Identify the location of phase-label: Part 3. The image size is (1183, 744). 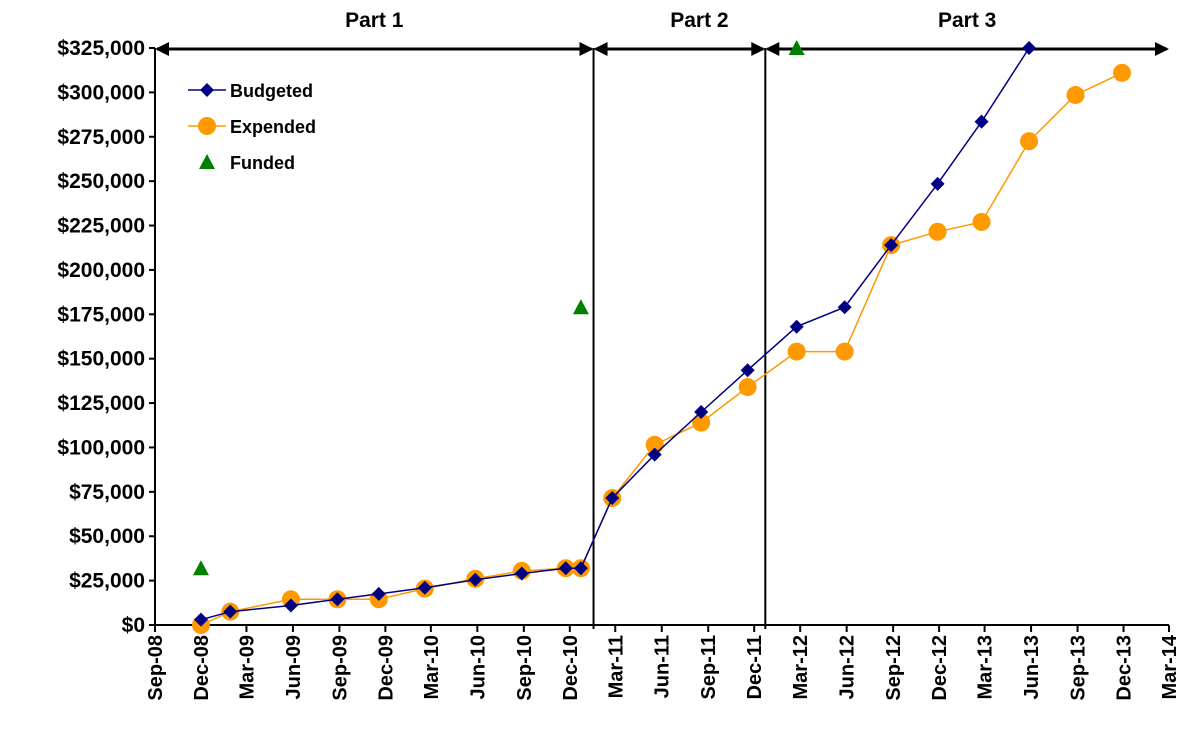
(967, 20).